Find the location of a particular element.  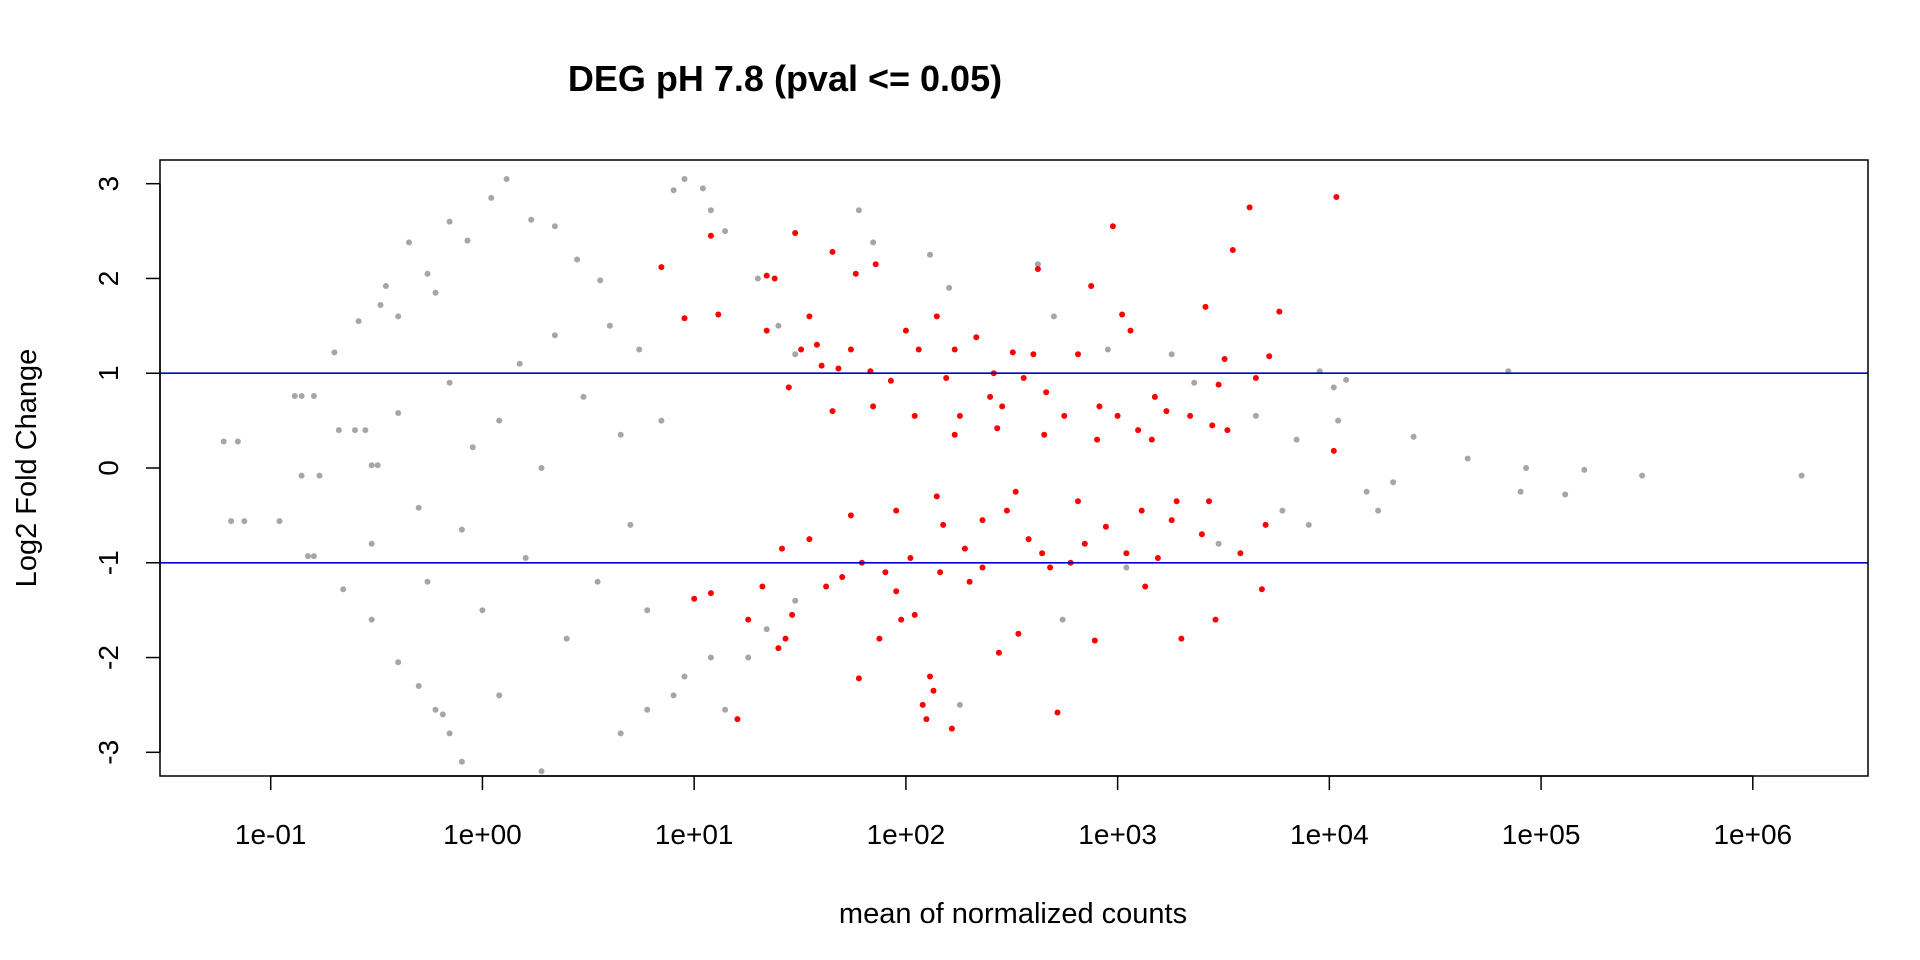

x-tick-label: 1e+01 is located at coordinates (694, 834).